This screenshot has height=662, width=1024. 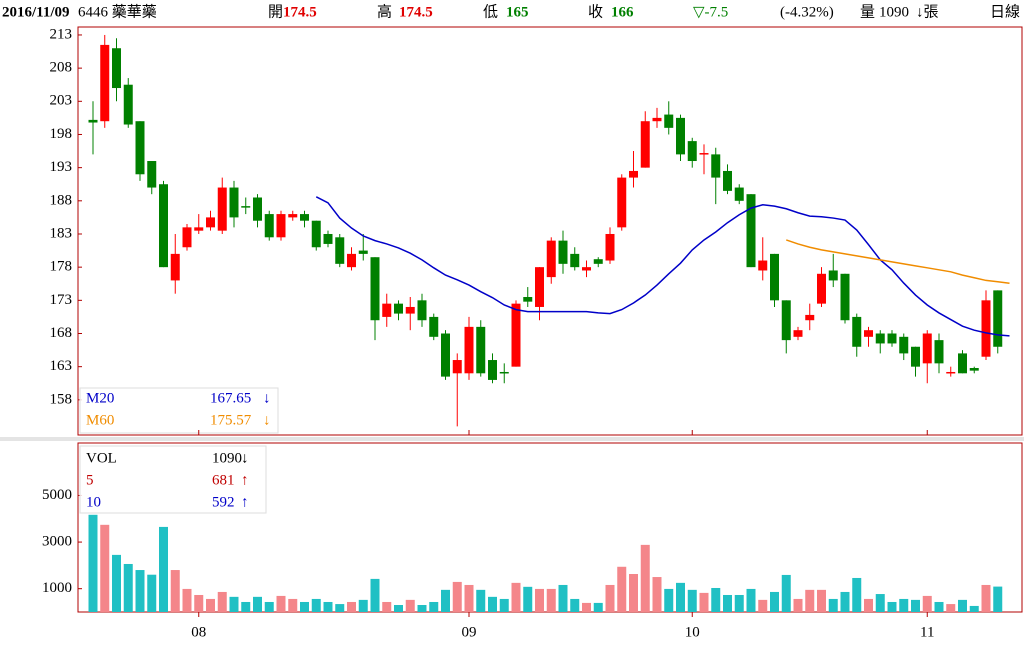 I want to click on stock: 6446 藥華藥, so click(x=117, y=11).